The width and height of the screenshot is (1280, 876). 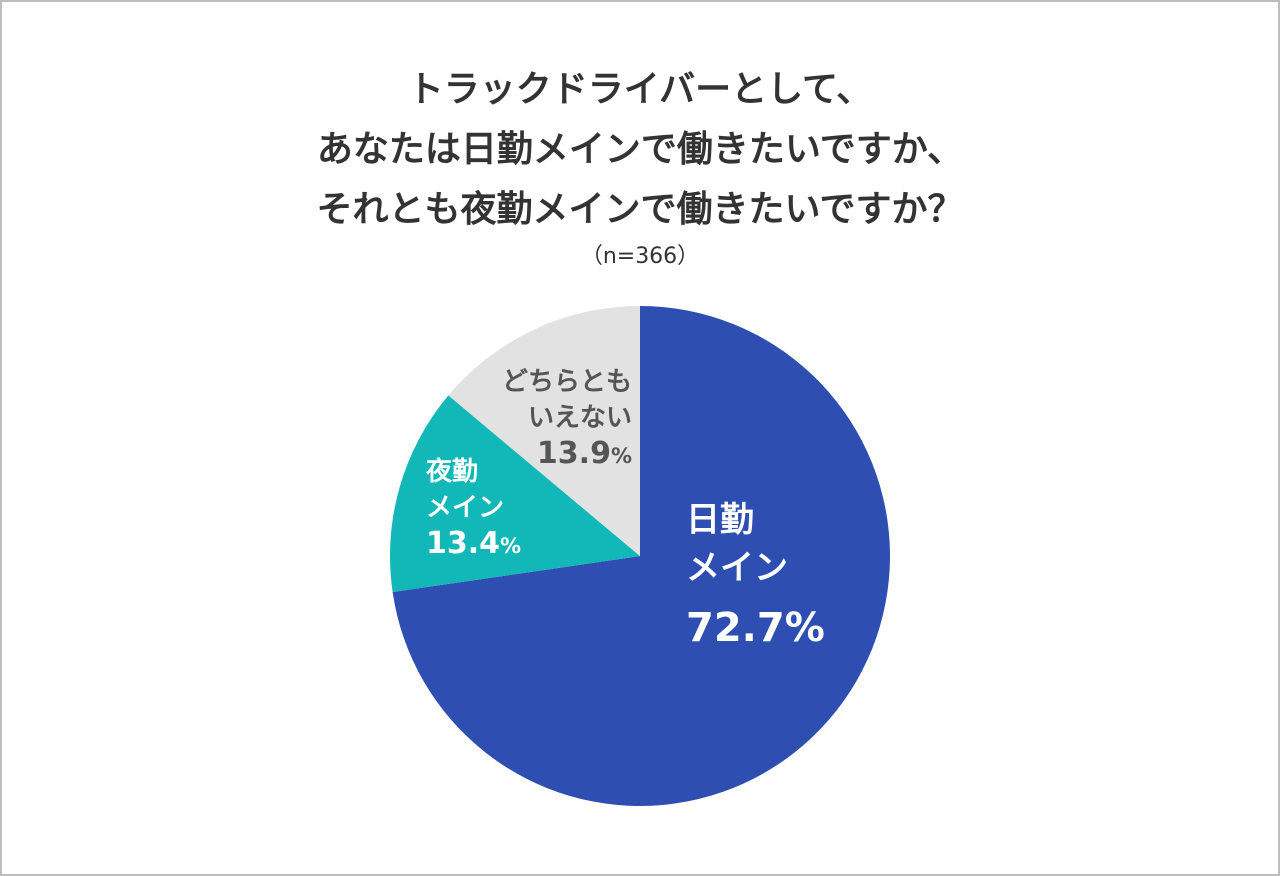 I want to click on title-line-2: あなたは日勤メインで働きたいですか、, so click(x=640, y=149).